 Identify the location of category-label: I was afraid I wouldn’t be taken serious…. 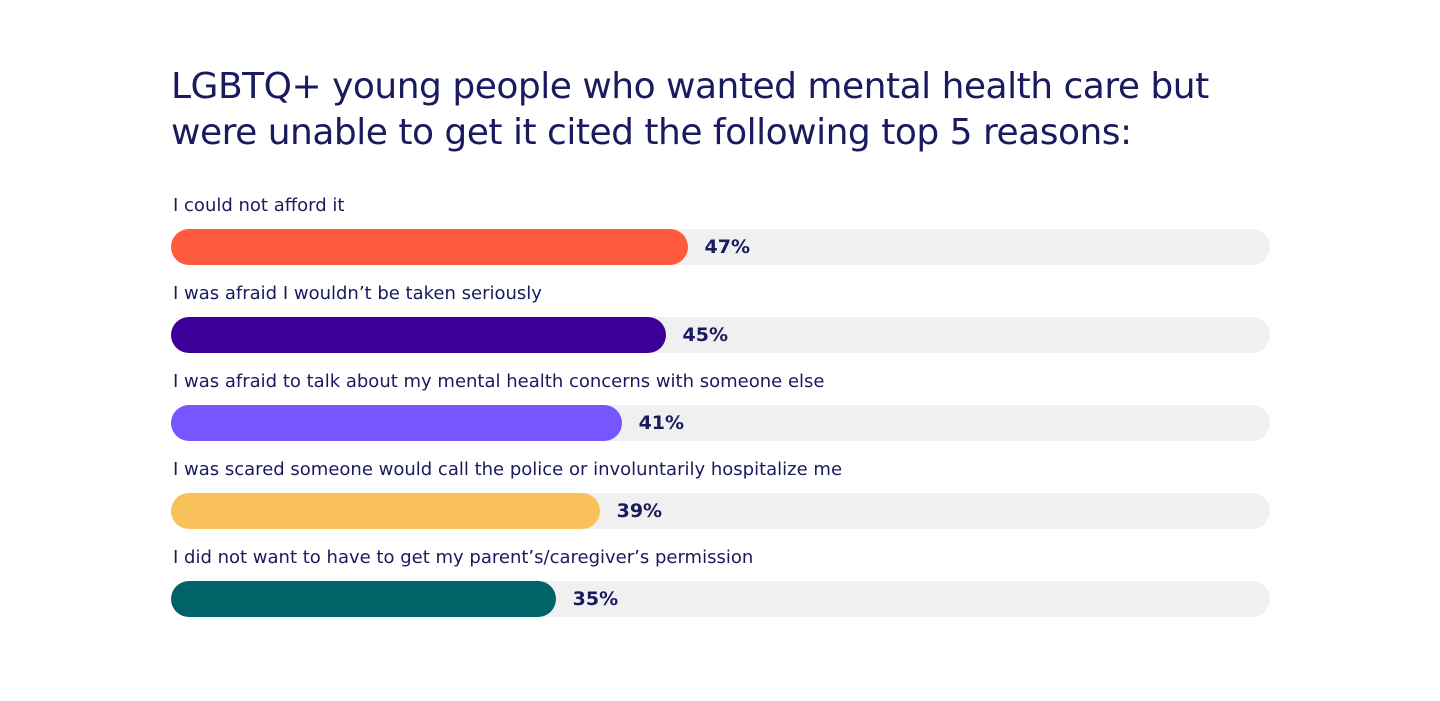
(357, 293).